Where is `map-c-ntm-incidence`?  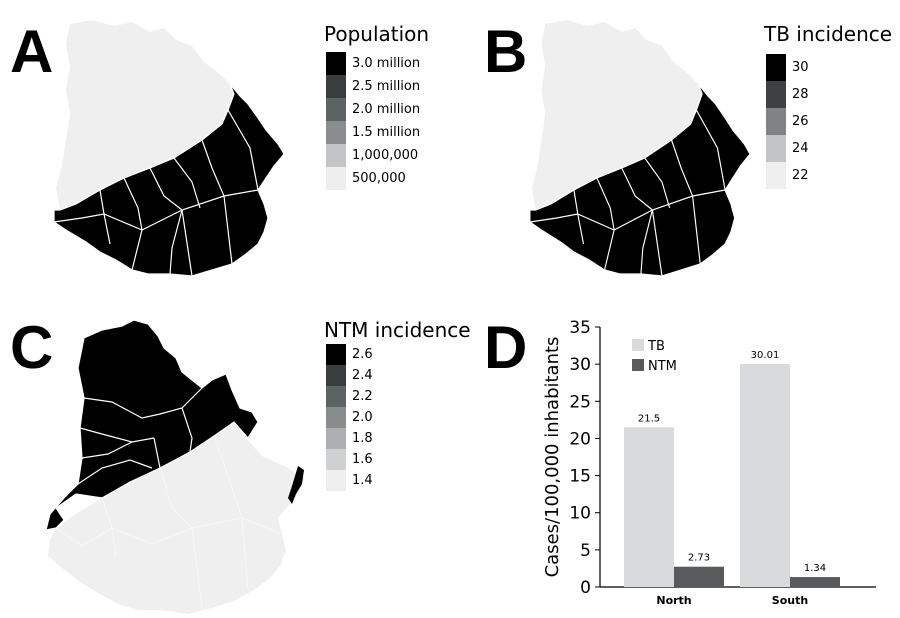
map-c-ntm-incidence is located at coordinates (174, 466).